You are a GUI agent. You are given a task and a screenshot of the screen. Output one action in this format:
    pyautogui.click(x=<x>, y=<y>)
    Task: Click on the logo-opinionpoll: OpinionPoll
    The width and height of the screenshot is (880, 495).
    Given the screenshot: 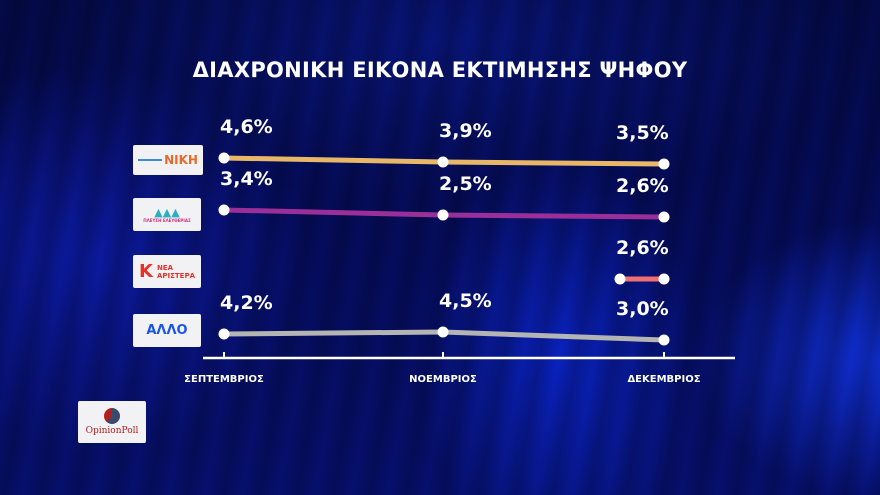 What is the action you would take?
    pyautogui.click(x=112, y=422)
    